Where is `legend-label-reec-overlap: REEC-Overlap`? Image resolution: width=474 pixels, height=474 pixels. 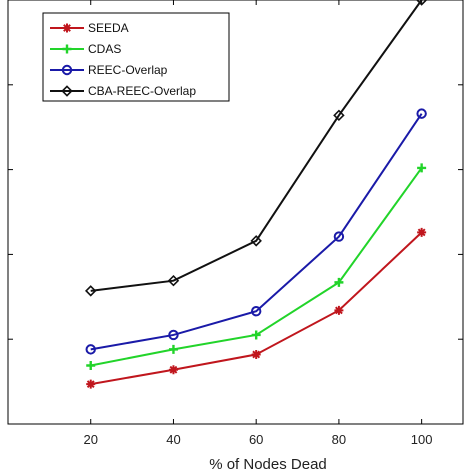 legend-label-reec-overlap: REEC-Overlap is located at coordinates (128, 70).